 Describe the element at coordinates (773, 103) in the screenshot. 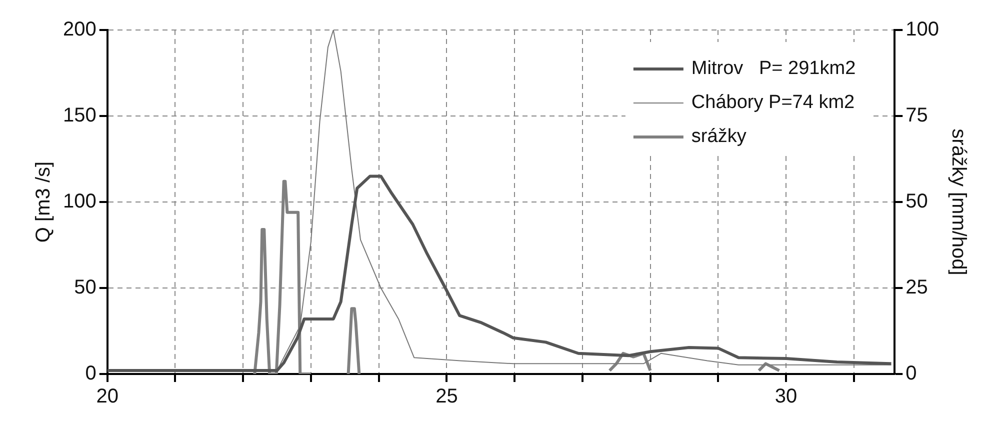

I see `legend-label: Chábory P=74 km2` at that location.